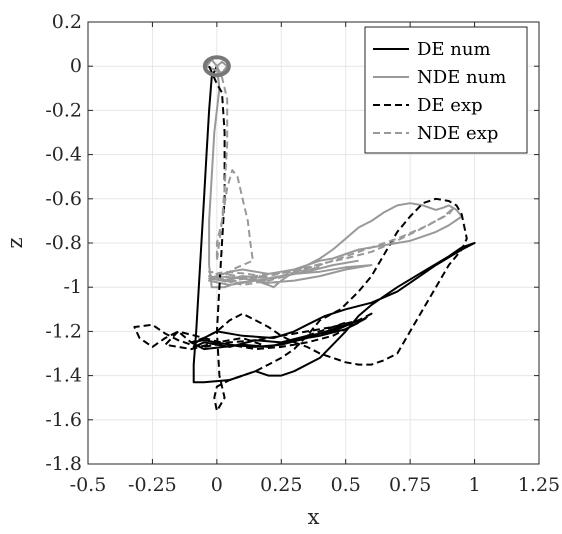 This screenshot has height=534, width=562. I want to click on y-tick-label: -0.4, so click(63, 155).